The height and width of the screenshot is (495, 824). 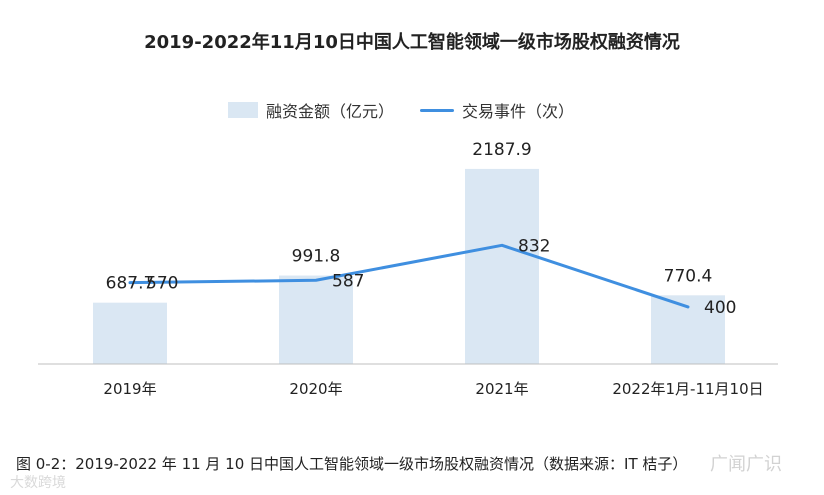 I want to click on legend-bar-swatch, so click(x=243, y=110).